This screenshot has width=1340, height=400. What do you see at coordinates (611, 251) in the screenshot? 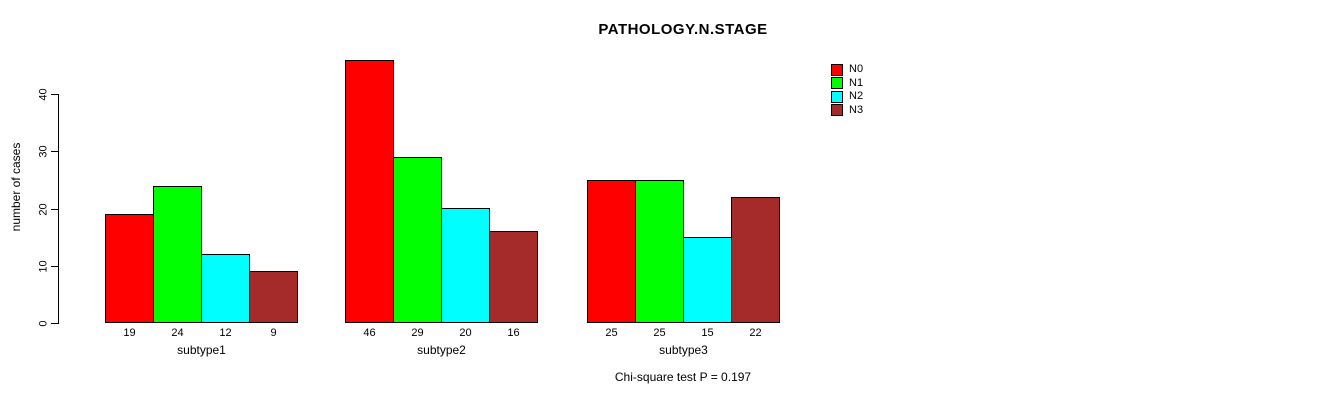
I see `bar-subtype3-N0` at bounding box center [611, 251].